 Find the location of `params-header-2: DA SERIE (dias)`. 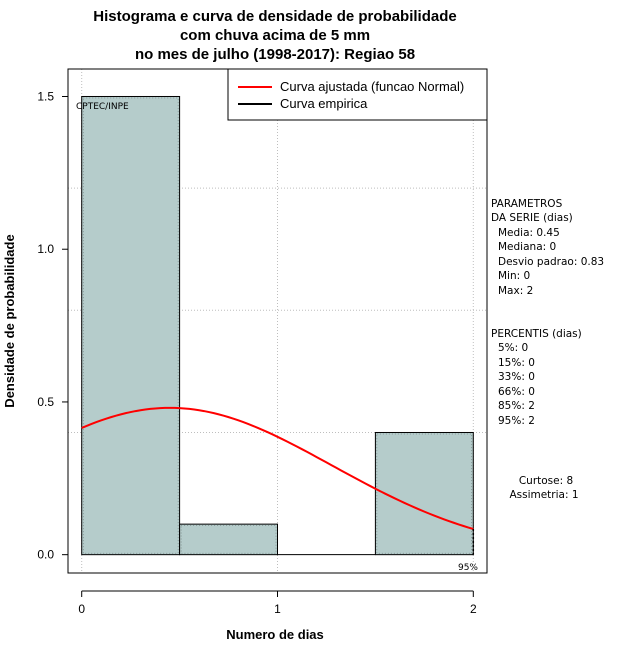

params-header-2: DA SERIE (dias) is located at coordinates (532, 218).